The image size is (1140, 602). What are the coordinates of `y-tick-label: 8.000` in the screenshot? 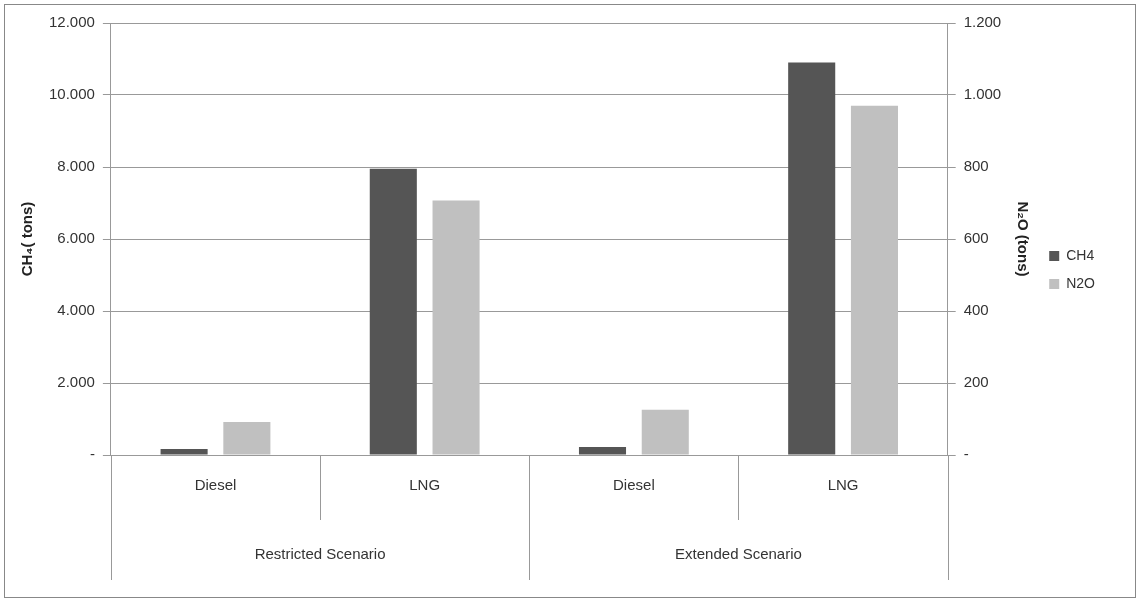 It's located at (76, 166).